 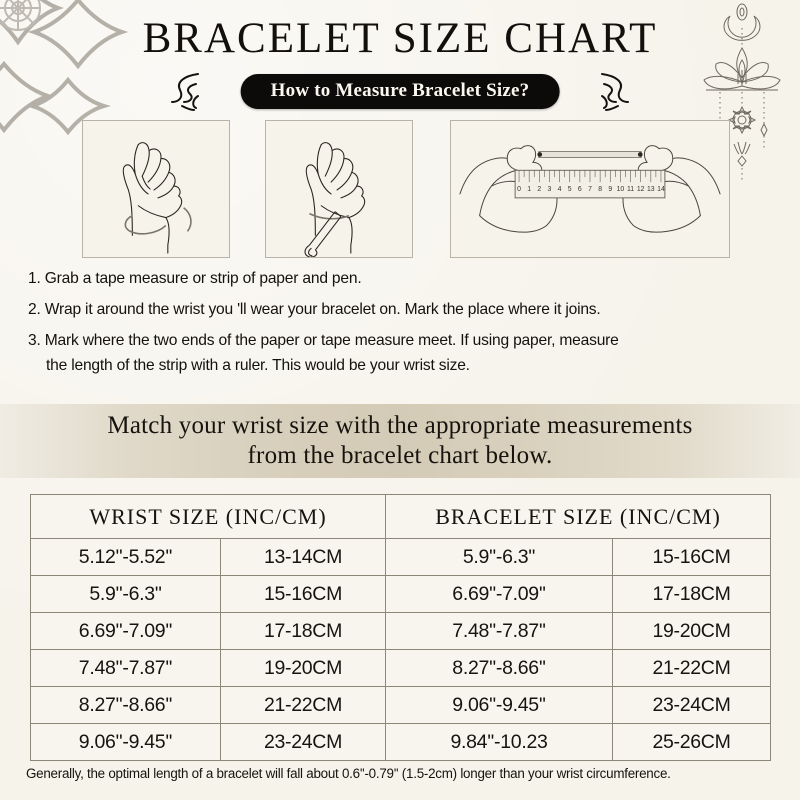 What do you see at coordinates (303, 557) in the screenshot?
I see `table-cell: 13-14CM` at bounding box center [303, 557].